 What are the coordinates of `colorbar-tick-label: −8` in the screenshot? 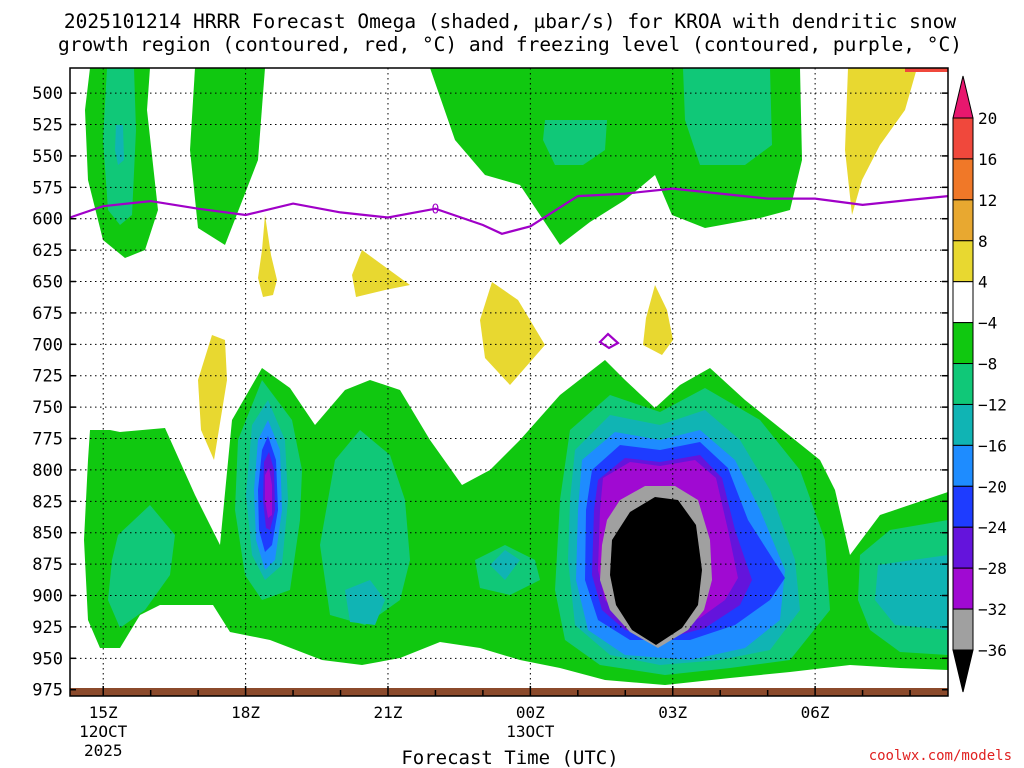 It's located at (987, 364).